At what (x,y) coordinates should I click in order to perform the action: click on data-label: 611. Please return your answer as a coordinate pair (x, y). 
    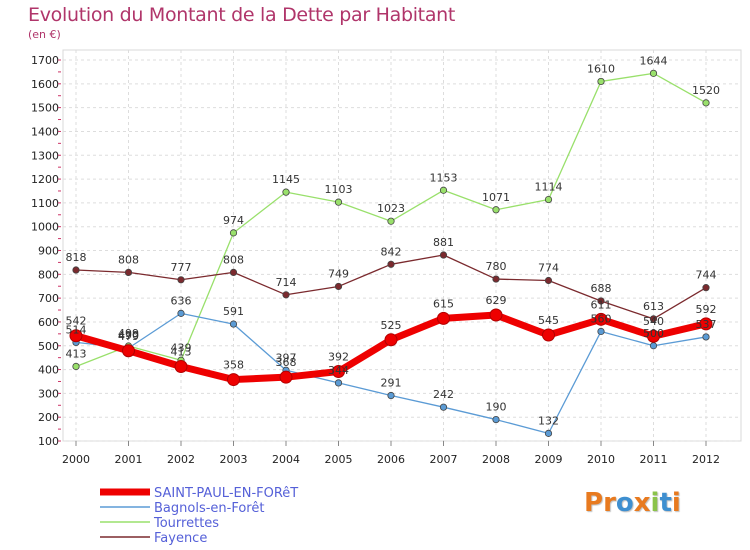
    Looking at the image, I should click on (601, 304).